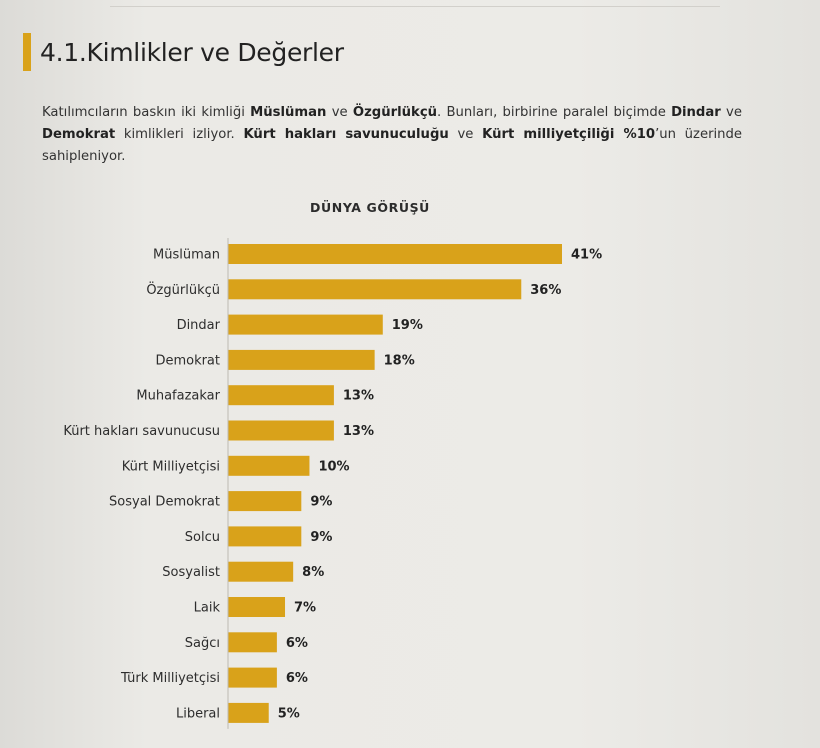 The width and height of the screenshot is (820, 748). Describe the element at coordinates (346, 134) in the screenshot. I see `intro-bold-run: Kürt hakları savunuculuğu` at that location.